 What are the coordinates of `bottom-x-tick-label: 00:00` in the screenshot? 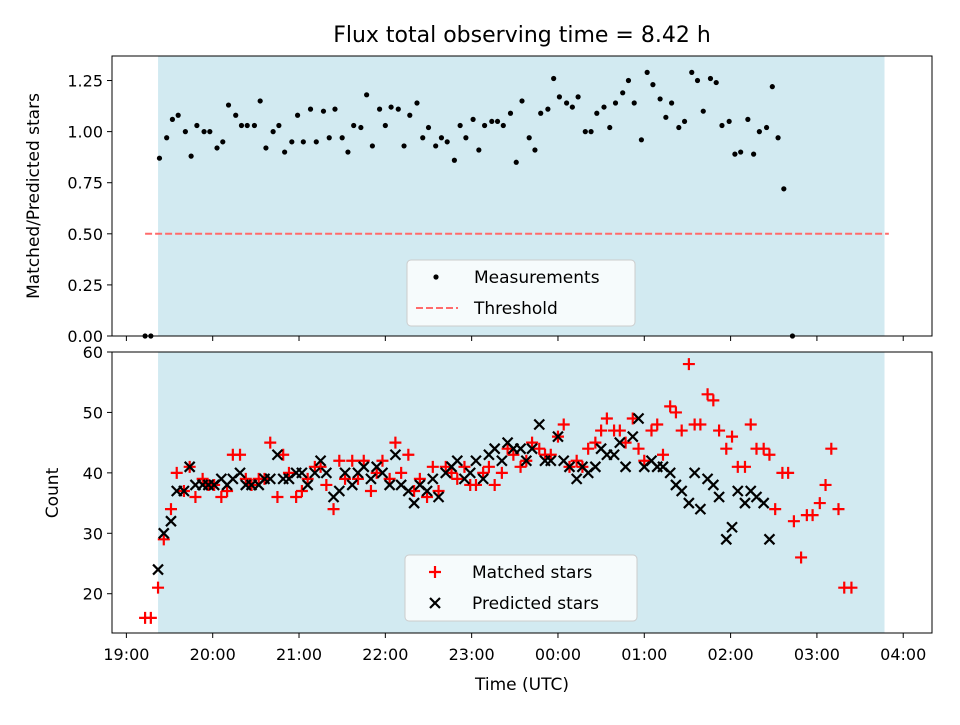 It's located at (558, 654).